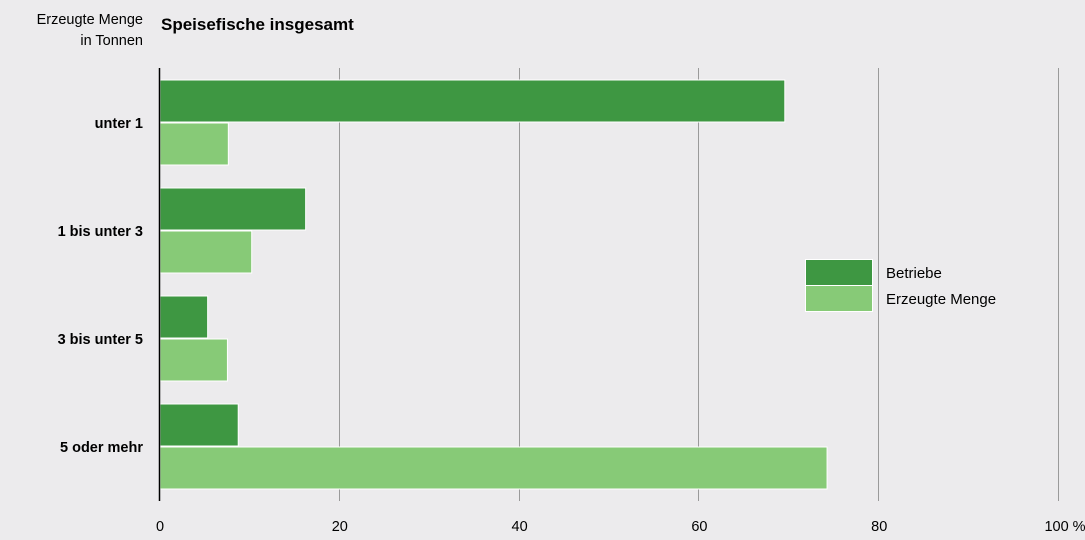 The image size is (1085, 540). I want to click on bar-erzeugte-menge-5-oder-mehr, so click(493, 468).